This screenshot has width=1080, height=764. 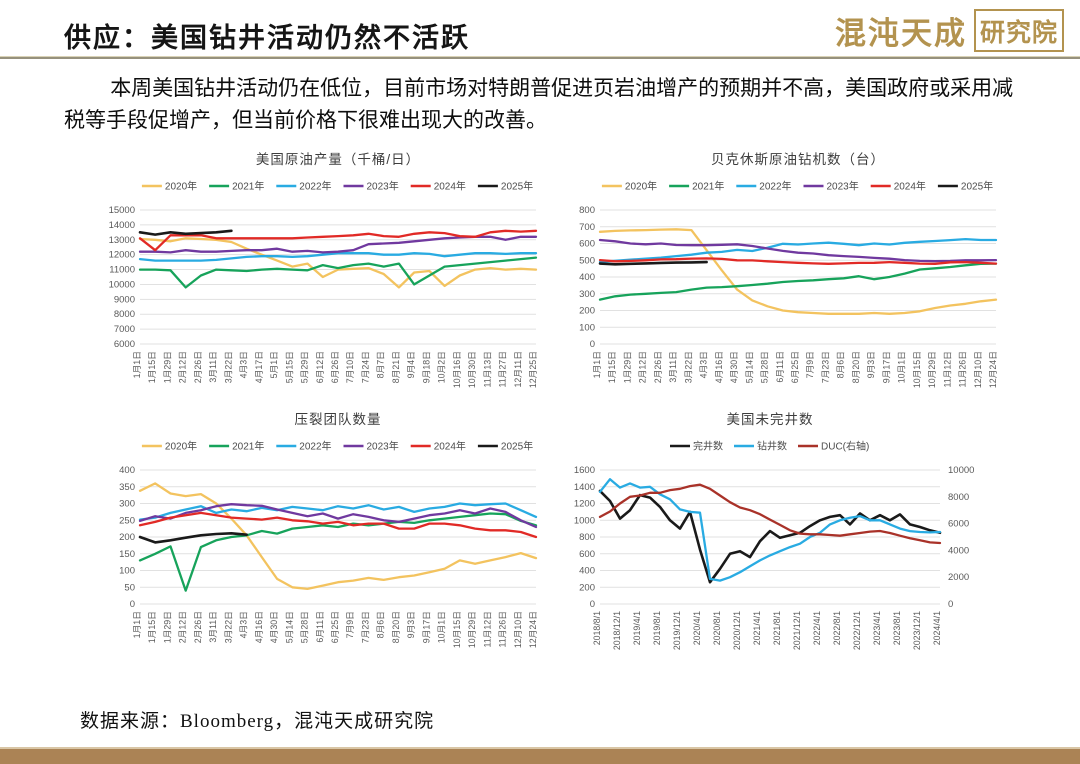 What do you see at coordinates (213, 627) in the screenshot?
I see `x-axis-label: 3月11日` at bounding box center [213, 627].